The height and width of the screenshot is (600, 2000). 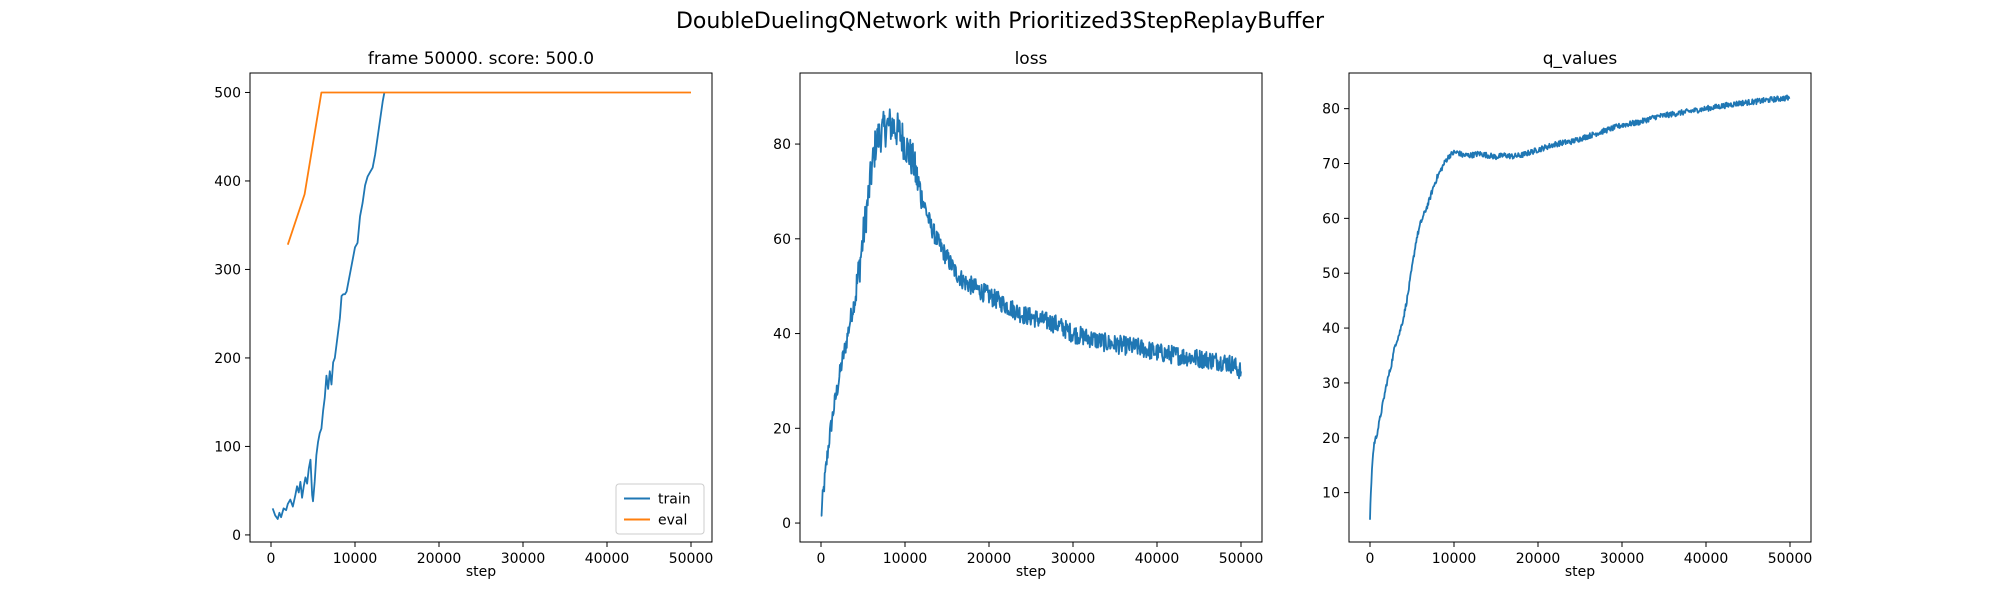 I want to click on score-chart-xtick-label: 40000, so click(x=607, y=559).